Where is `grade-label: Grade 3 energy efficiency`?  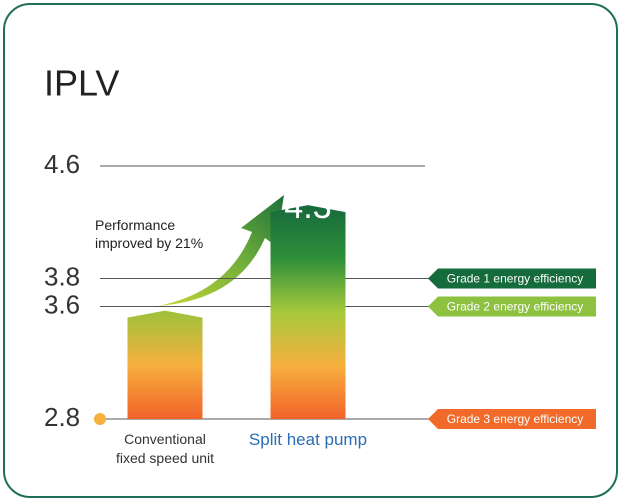 grade-label: Grade 3 energy efficiency is located at coordinates (515, 419).